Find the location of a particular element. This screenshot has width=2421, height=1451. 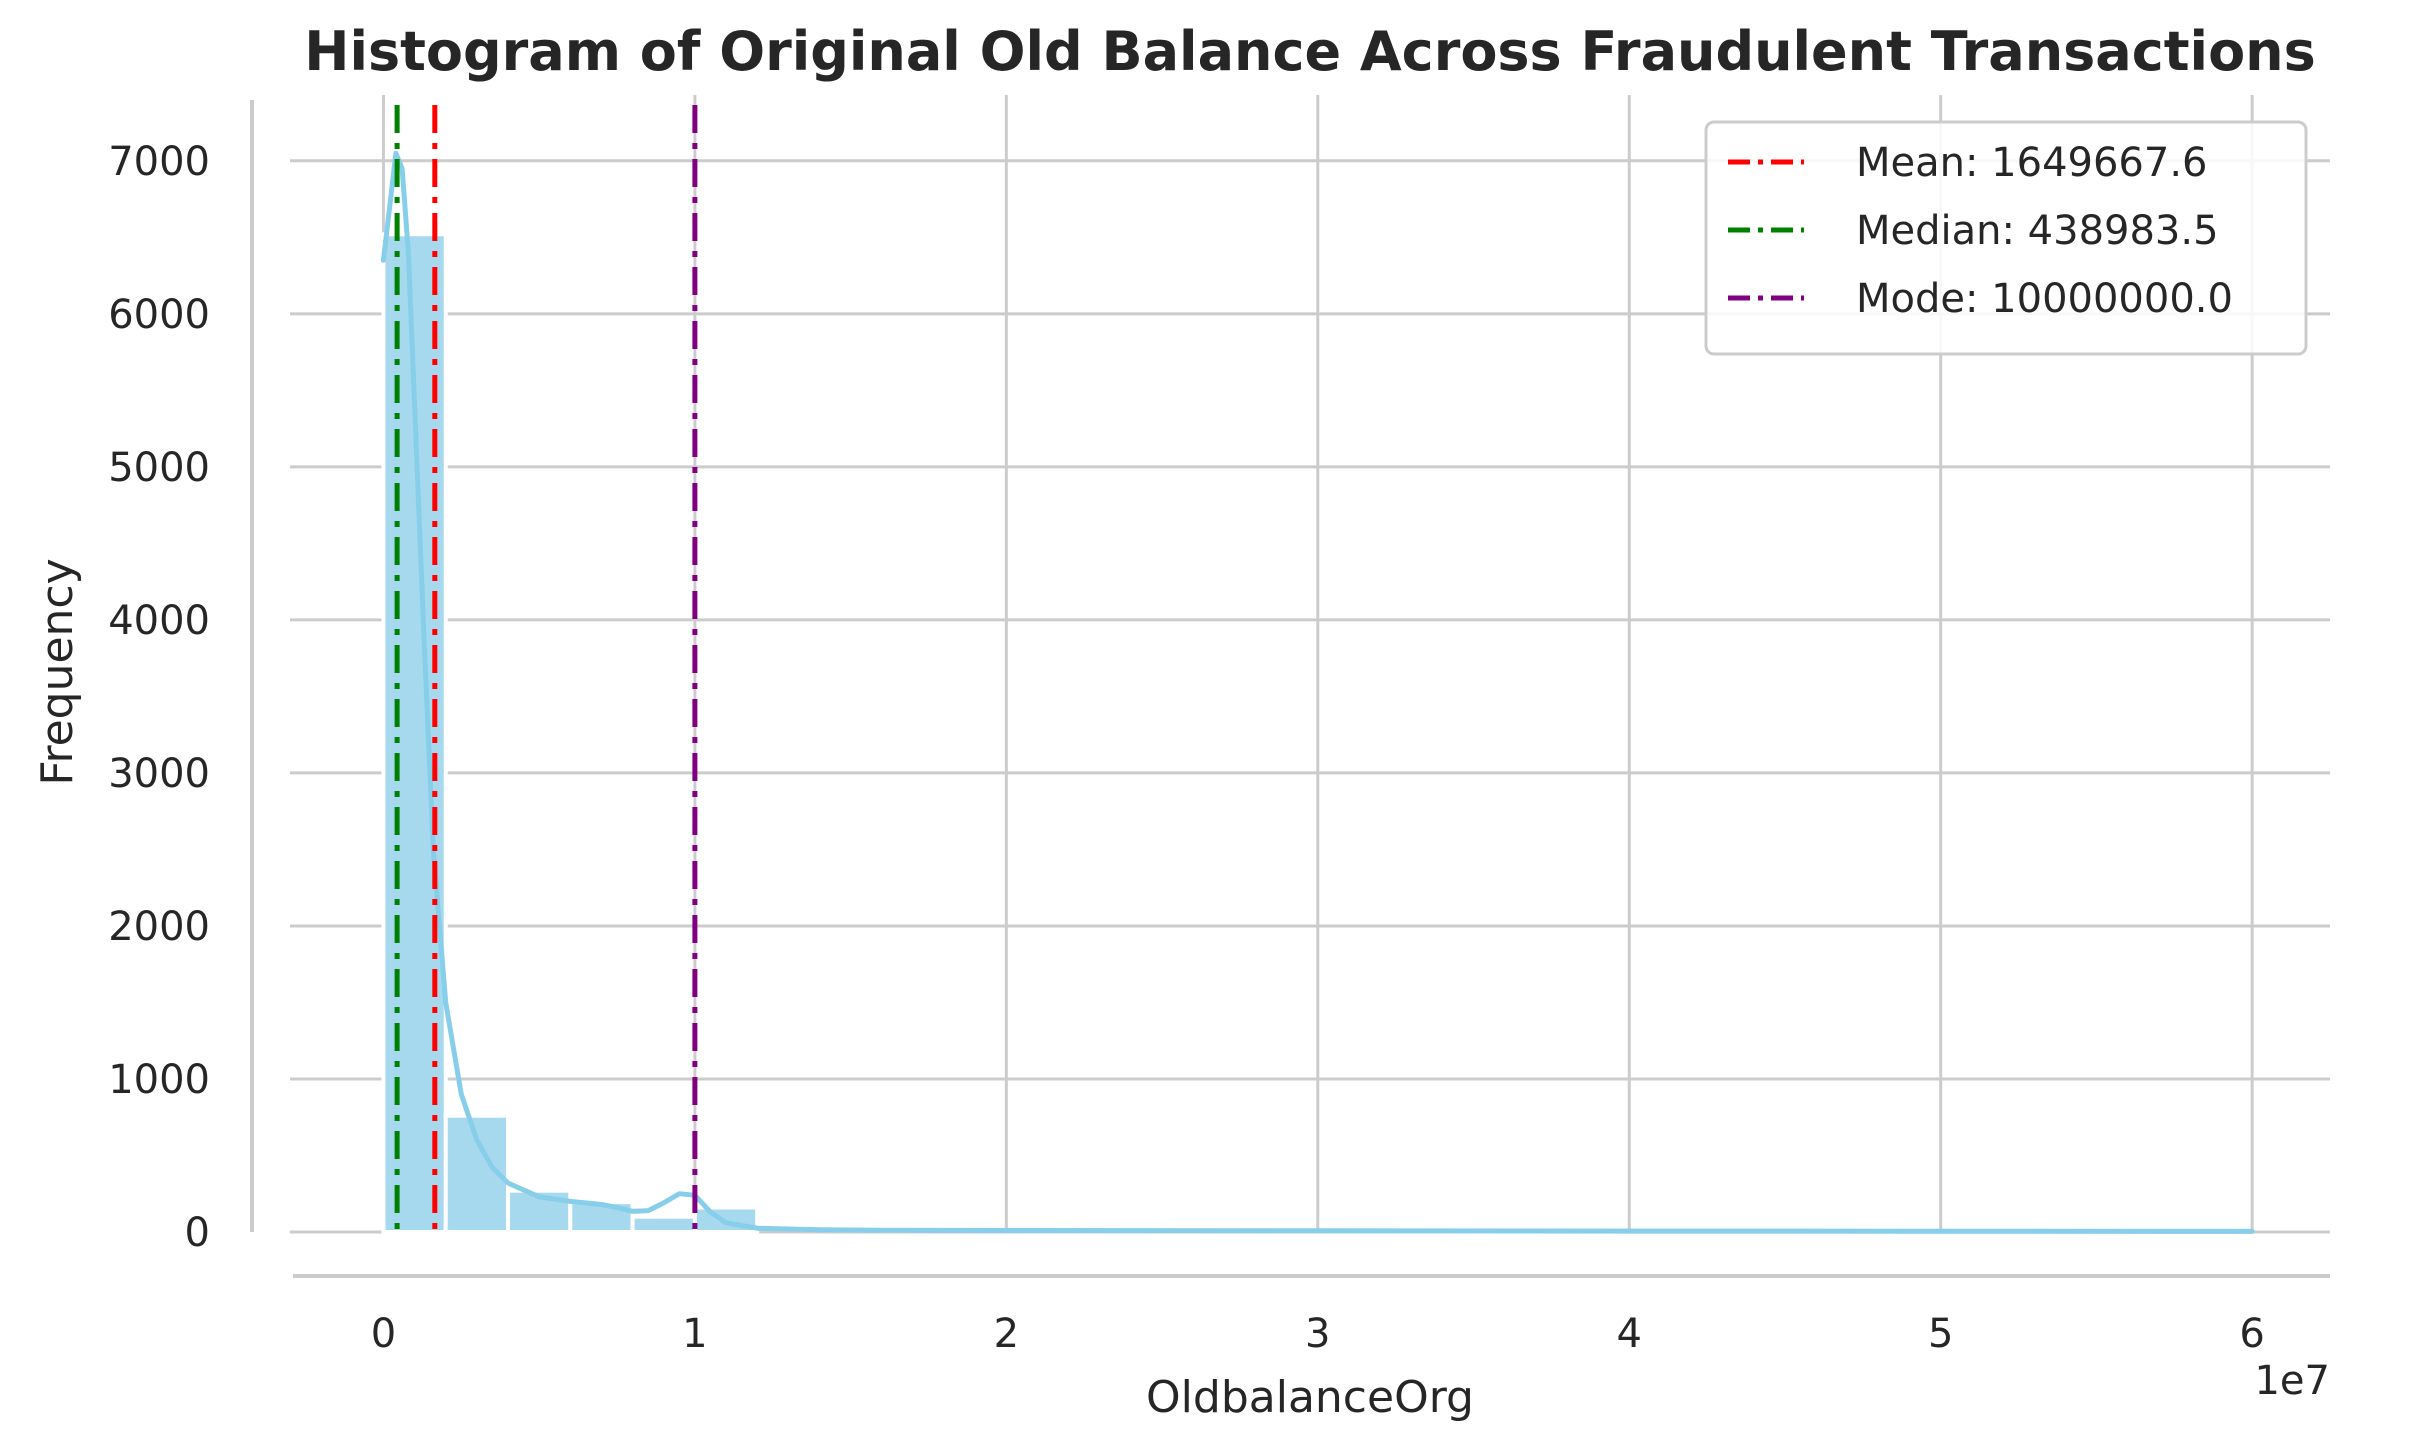

x-offset-label: 1e7 is located at coordinates (2292, 1381).